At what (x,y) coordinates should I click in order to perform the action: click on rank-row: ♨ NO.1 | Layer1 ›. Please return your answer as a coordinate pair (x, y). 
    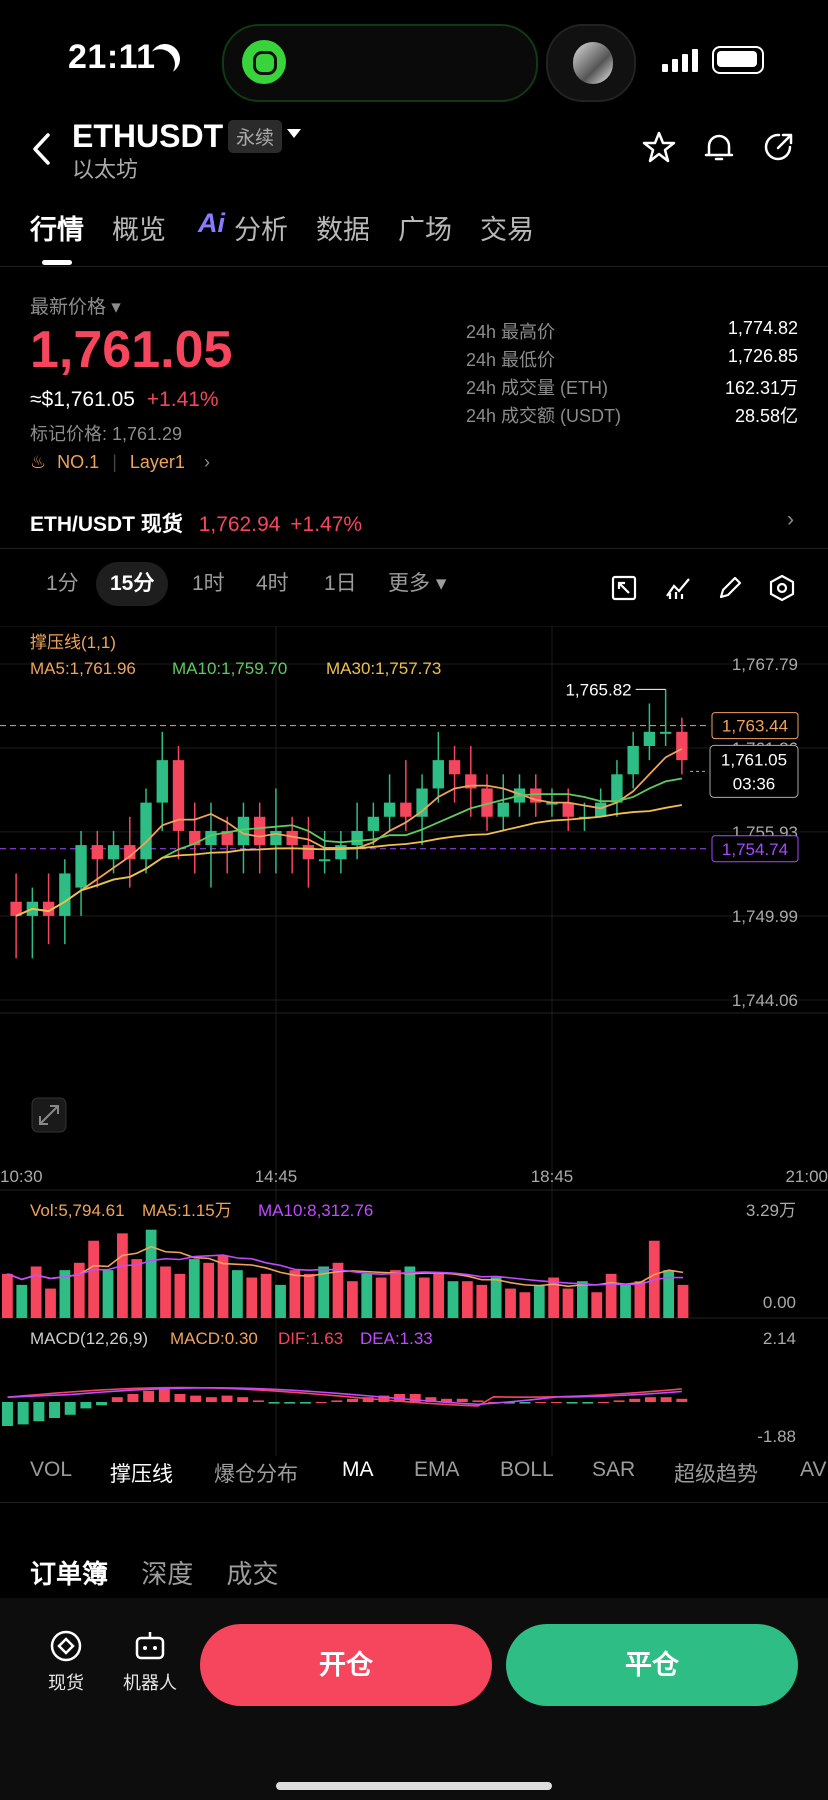
    Looking at the image, I should click on (120, 462).